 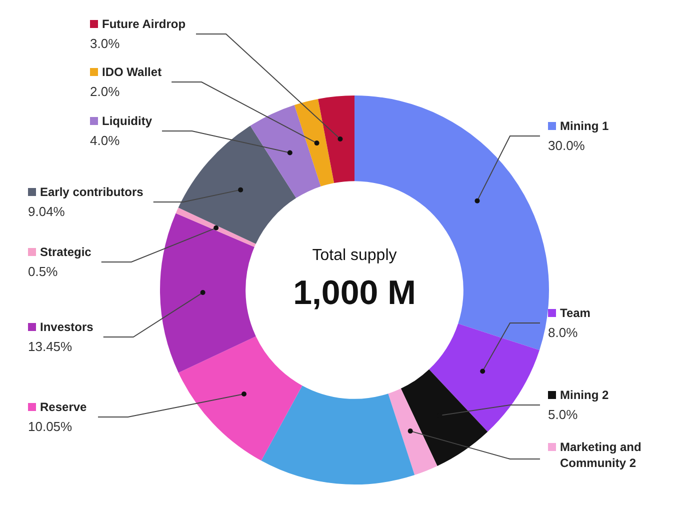 I want to click on data-label: 3.0%, so click(x=105, y=43).